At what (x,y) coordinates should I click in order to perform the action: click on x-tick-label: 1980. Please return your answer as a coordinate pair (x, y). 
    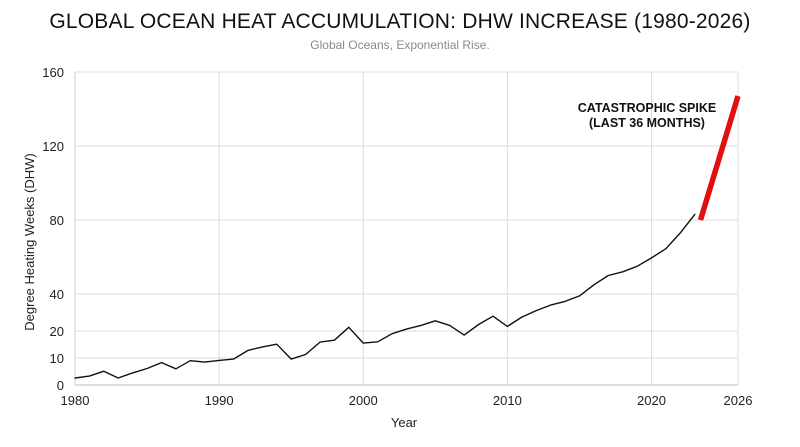
    Looking at the image, I should click on (75, 400).